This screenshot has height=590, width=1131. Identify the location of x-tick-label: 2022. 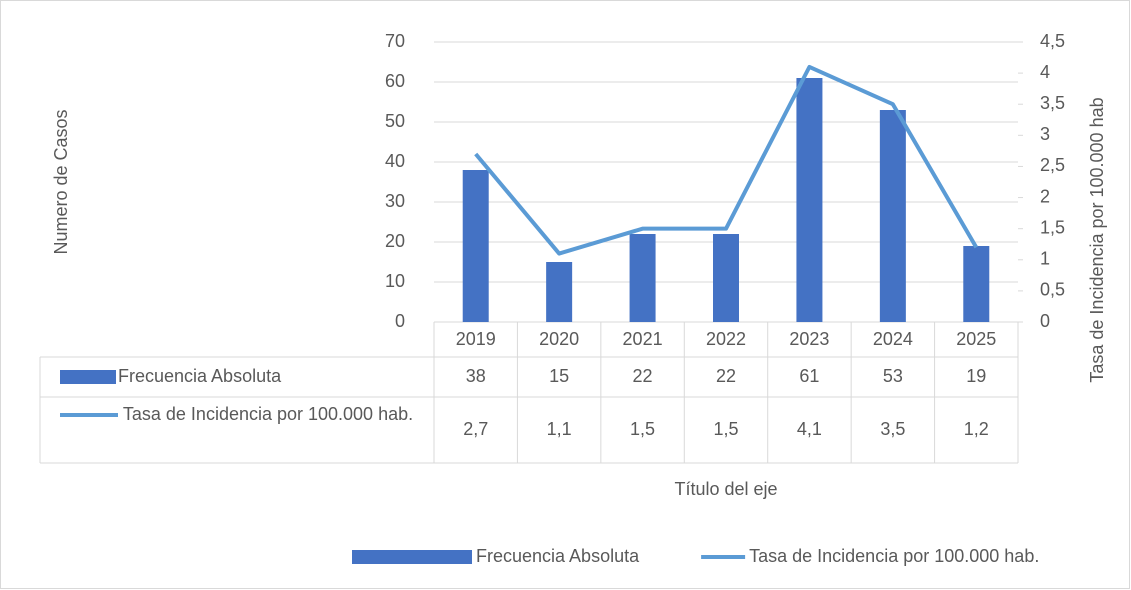
(726, 339).